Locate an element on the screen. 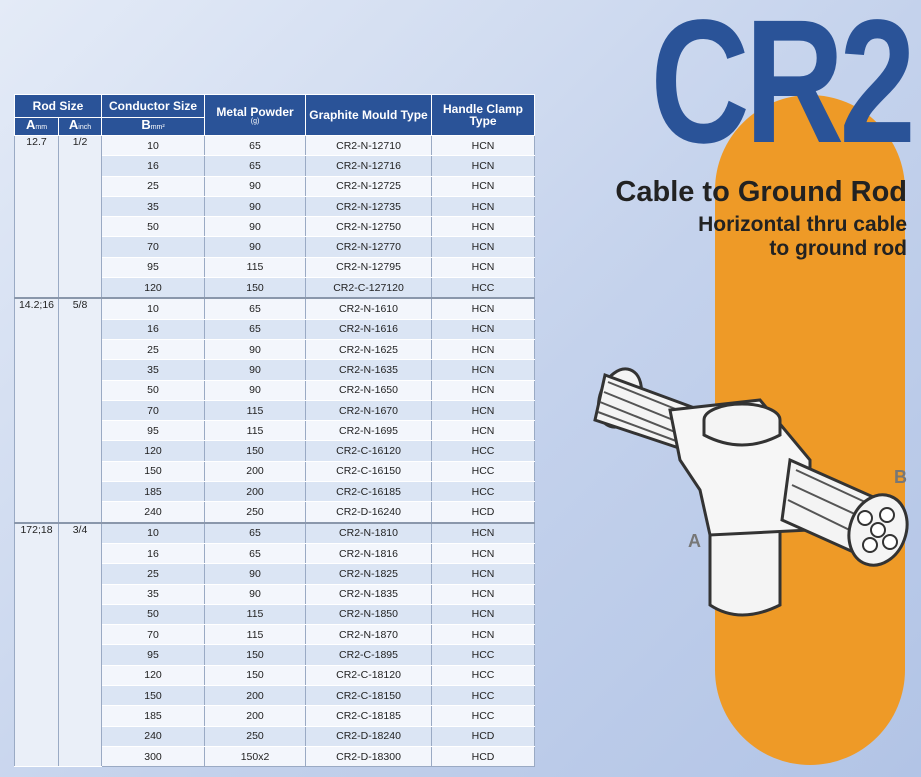 This screenshot has height=777, width=921. conductor-size-cell: 150 is located at coordinates (153, 472).